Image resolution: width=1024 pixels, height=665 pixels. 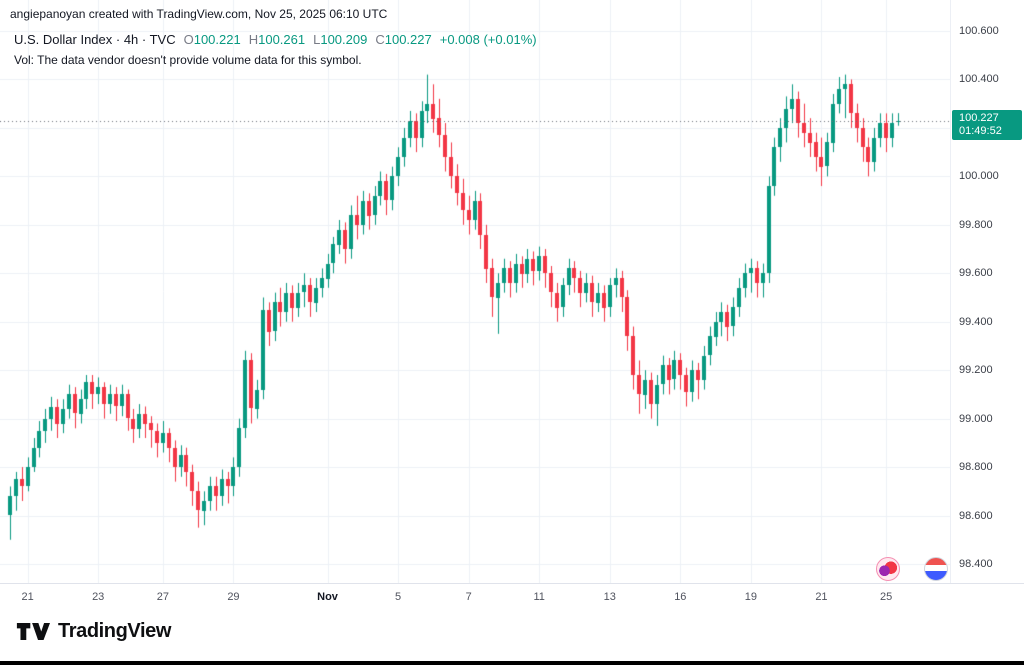 I want to click on bar-countdown: 01:49:52, so click(x=980, y=131).